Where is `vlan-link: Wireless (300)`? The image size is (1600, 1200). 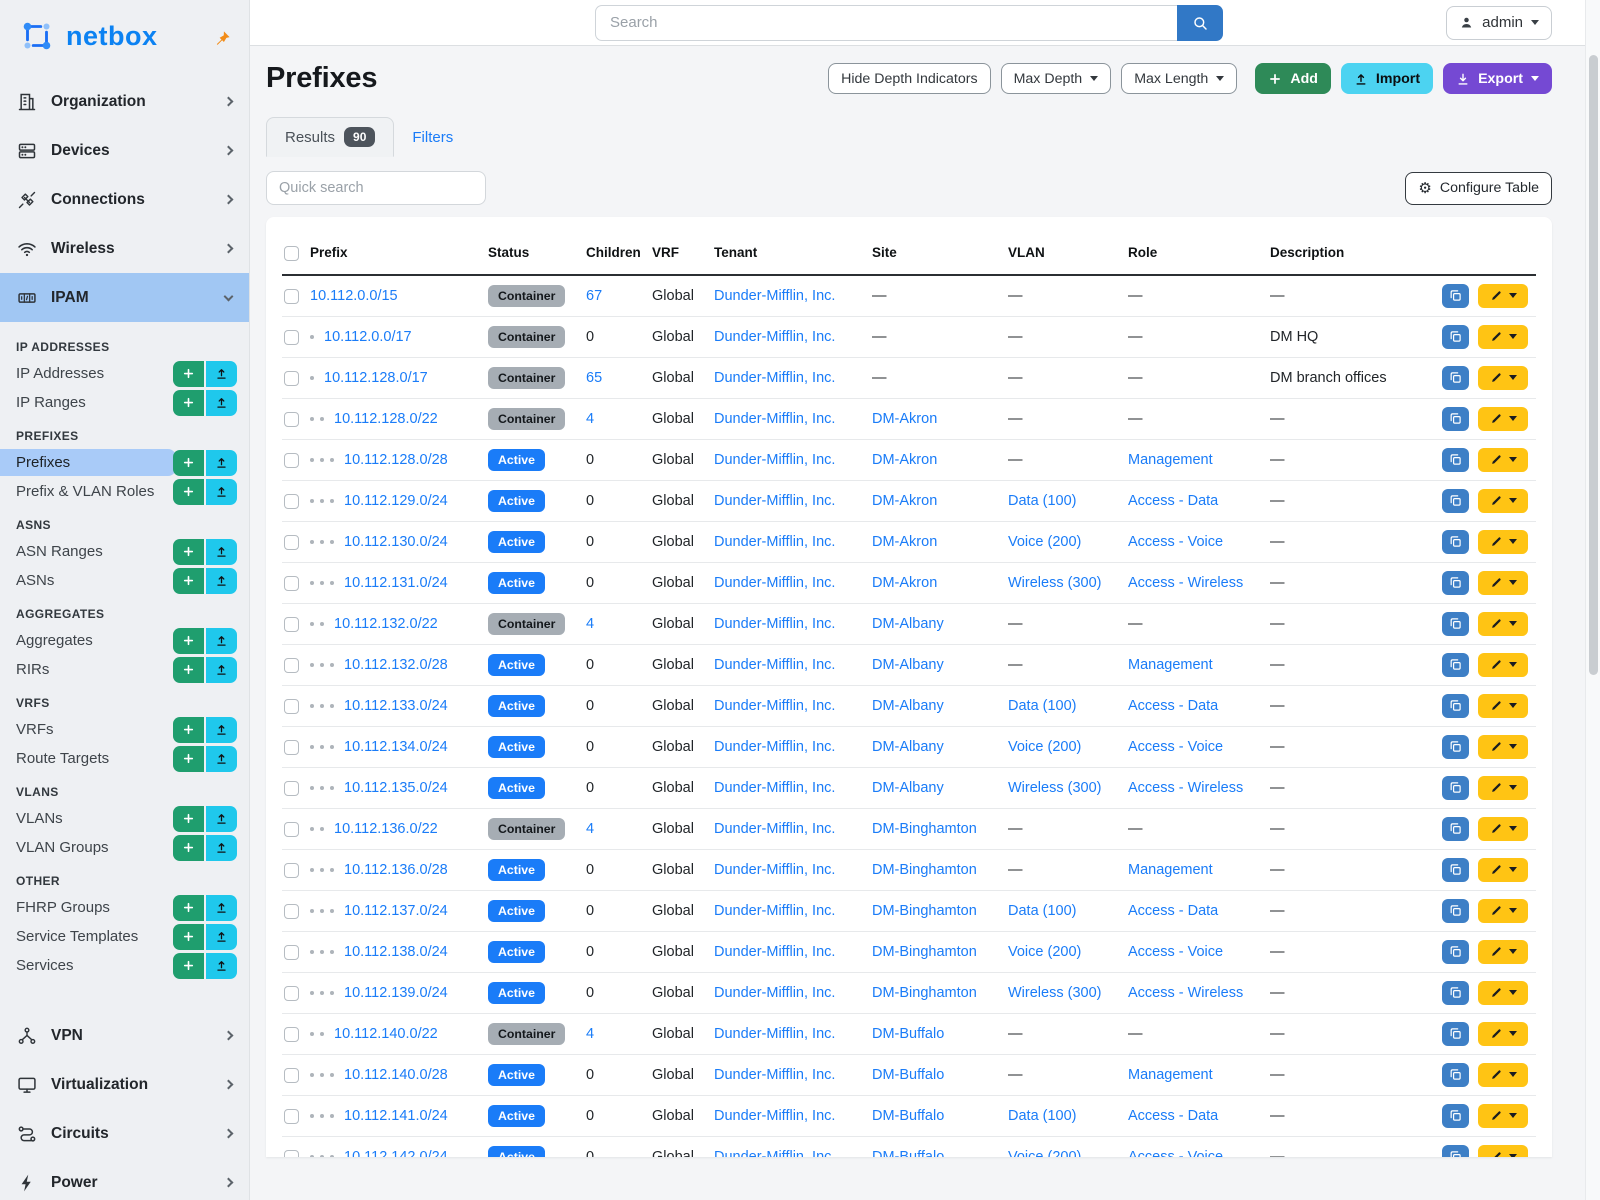 vlan-link: Wireless (300) is located at coordinates (1055, 787).